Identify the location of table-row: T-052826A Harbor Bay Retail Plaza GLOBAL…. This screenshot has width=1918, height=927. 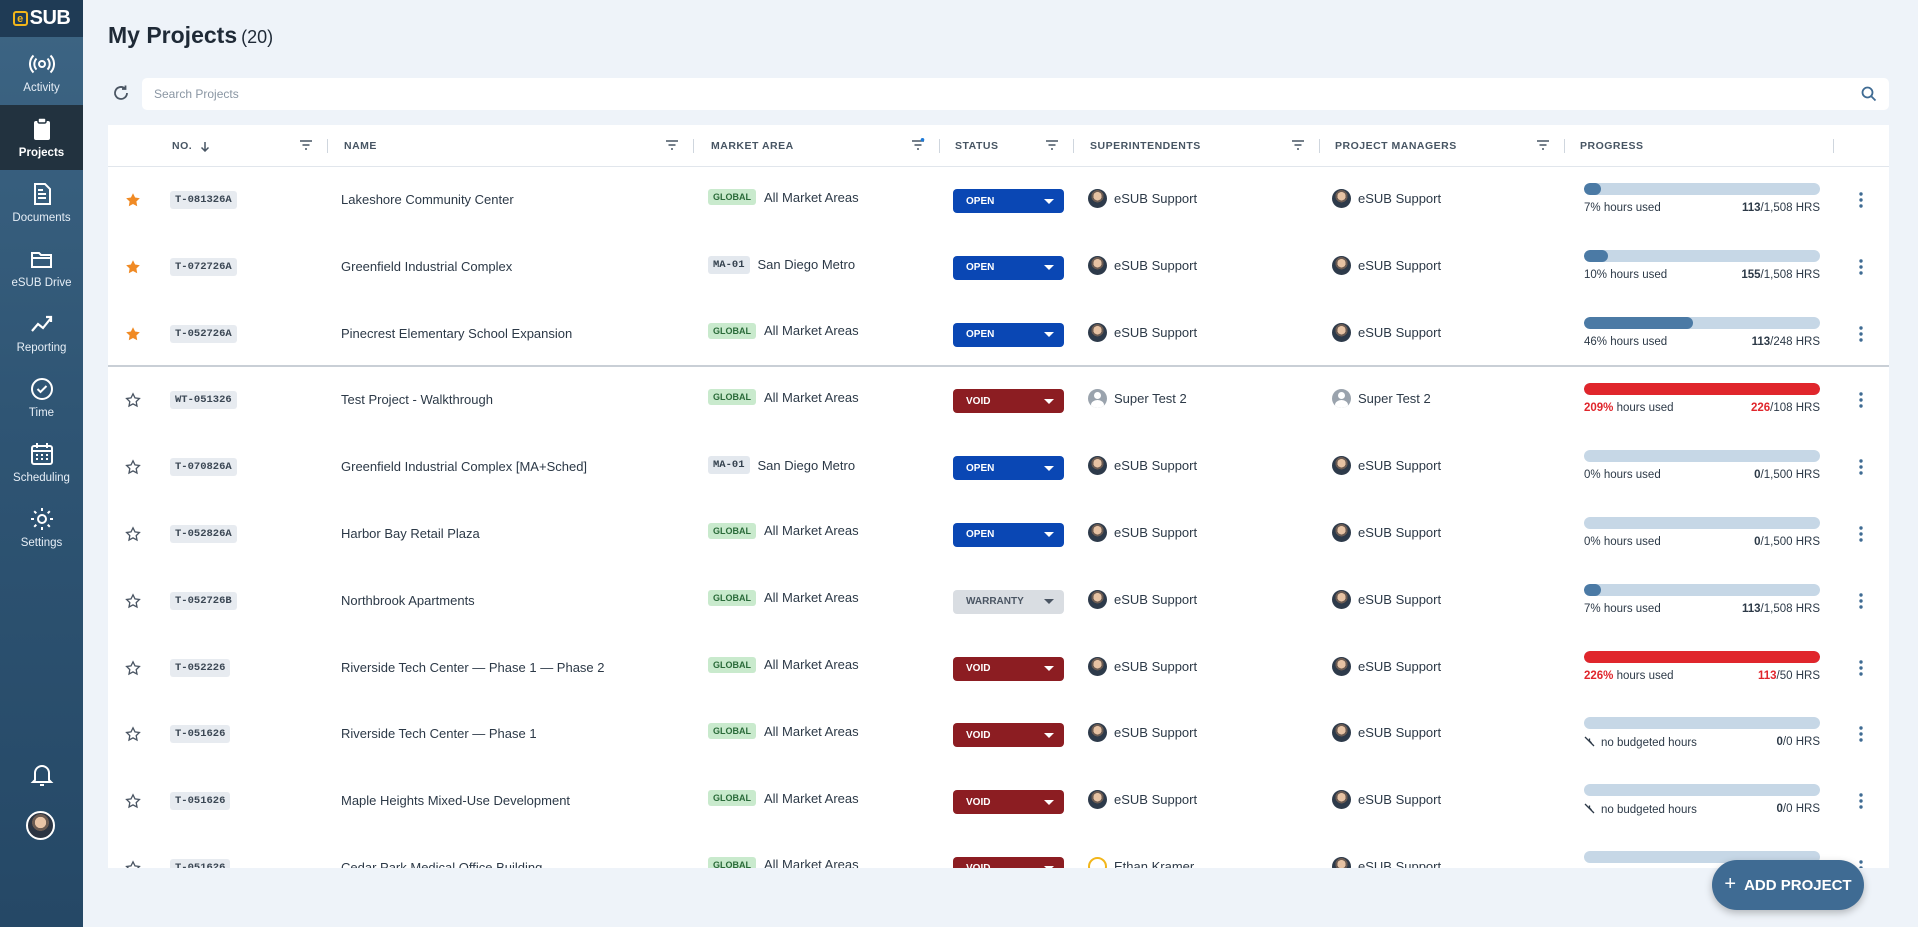
(998, 534).